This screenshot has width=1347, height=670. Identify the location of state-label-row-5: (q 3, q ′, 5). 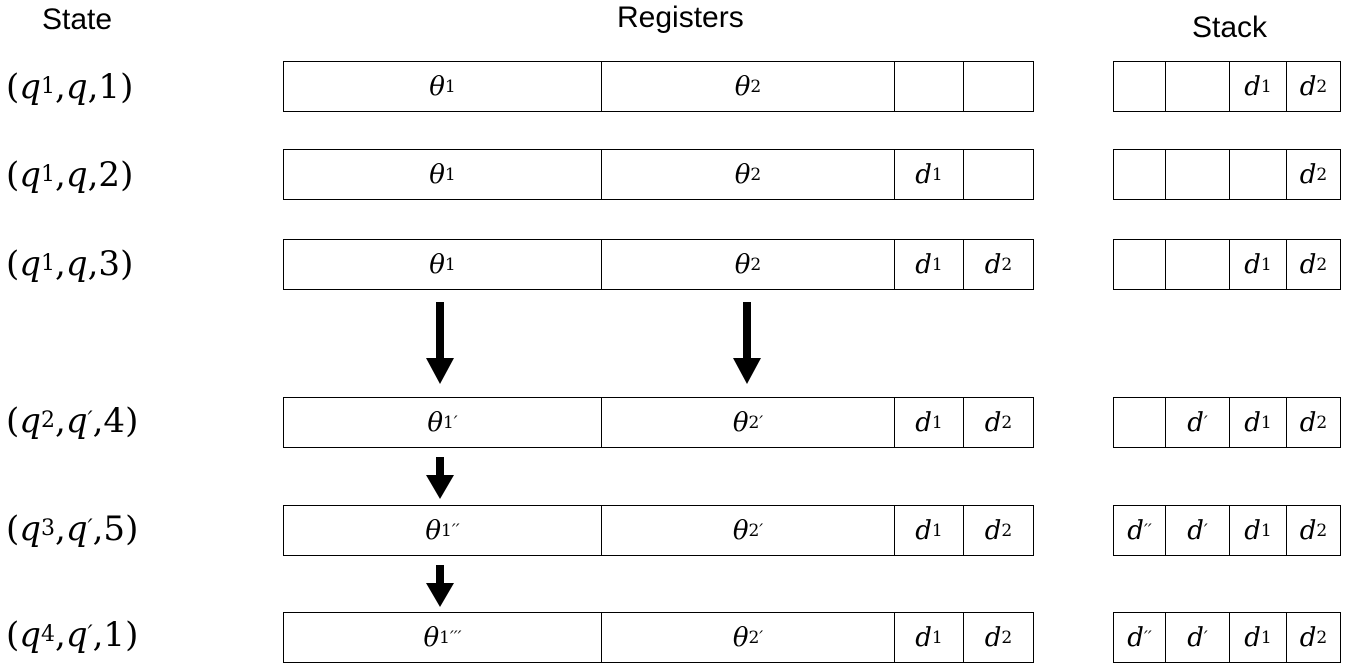
(72, 529).